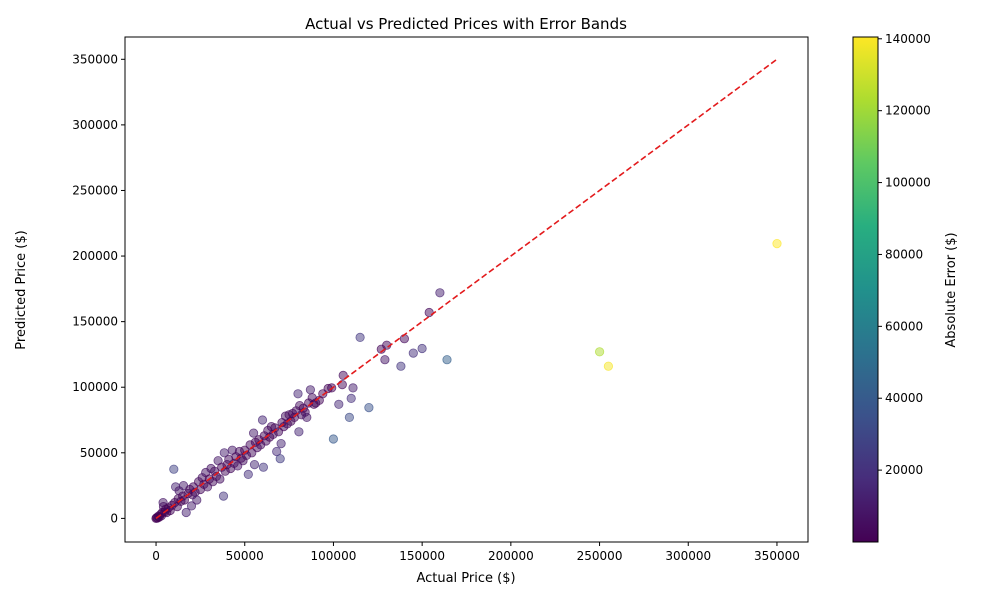 The image size is (1000, 600). What do you see at coordinates (95, 190) in the screenshot?
I see `y-tick-label: 250000` at bounding box center [95, 190].